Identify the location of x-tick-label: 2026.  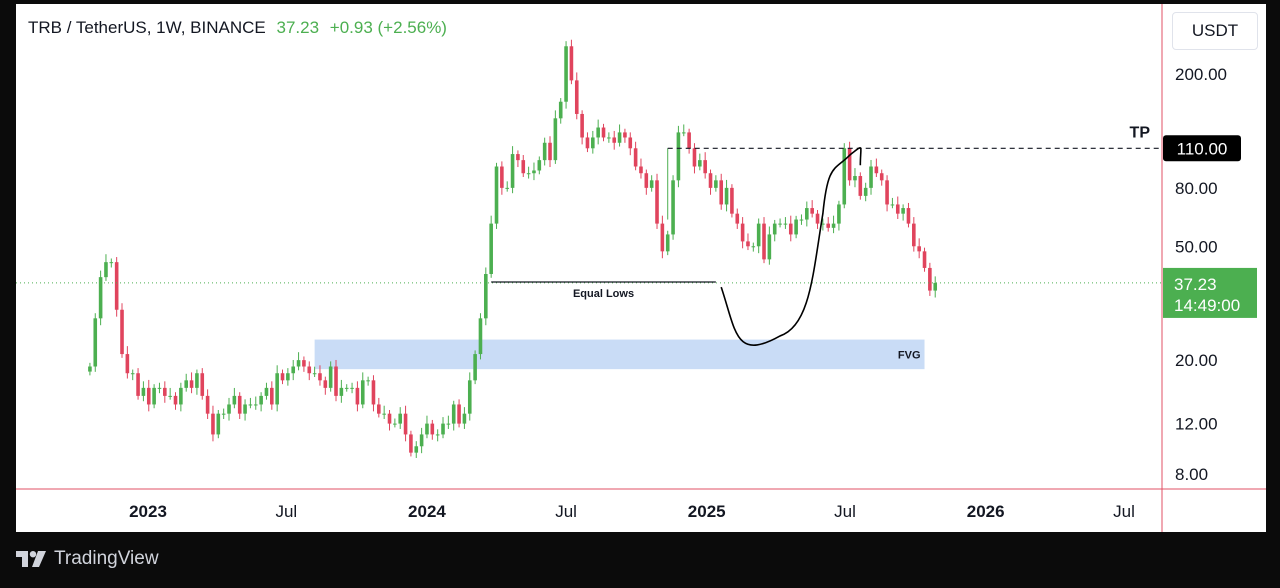
(986, 511).